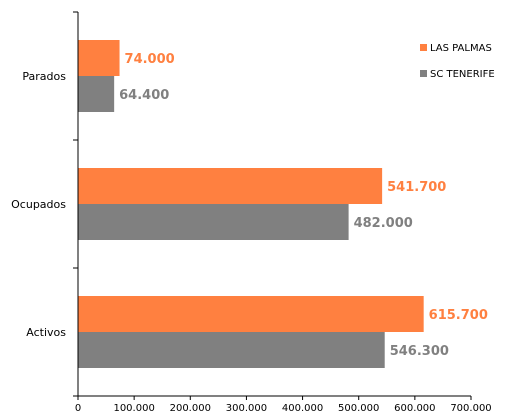 This screenshot has height=414, width=511. Describe the element at coordinates (470, 408) in the screenshot. I see `x-tick-label: 700.000` at that location.